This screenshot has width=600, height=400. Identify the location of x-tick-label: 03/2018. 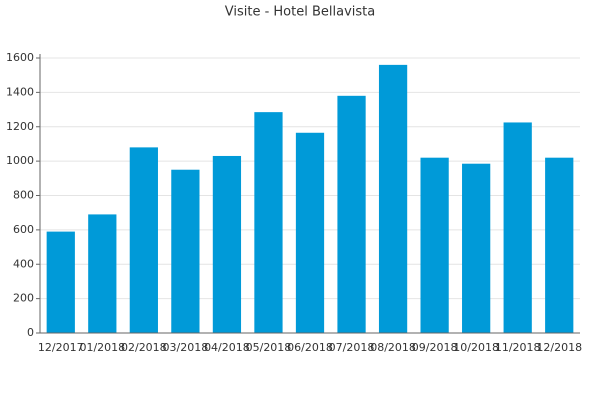
(186, 347).